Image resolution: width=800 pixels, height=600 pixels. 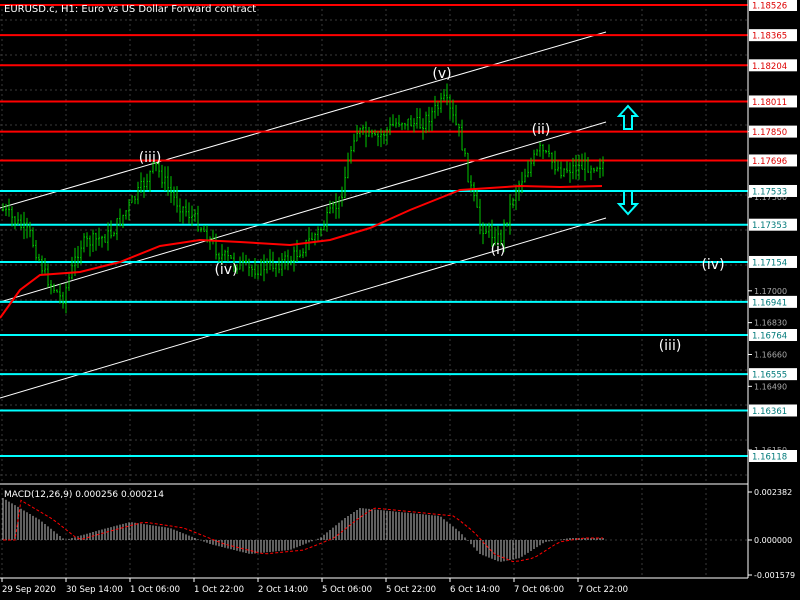 What do you see at coordinates (219, 590) in the screenshot?
I see `time-label: 1 Oct 22:00` at bounding box center [219, 590].